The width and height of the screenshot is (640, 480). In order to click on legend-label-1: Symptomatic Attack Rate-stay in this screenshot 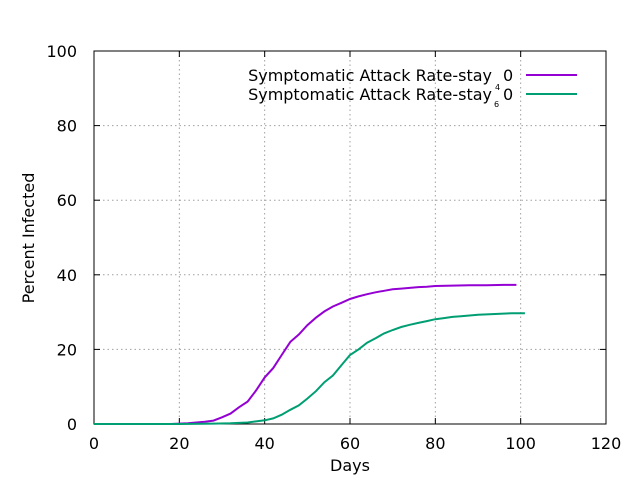, I will do `click(370, 75)`.